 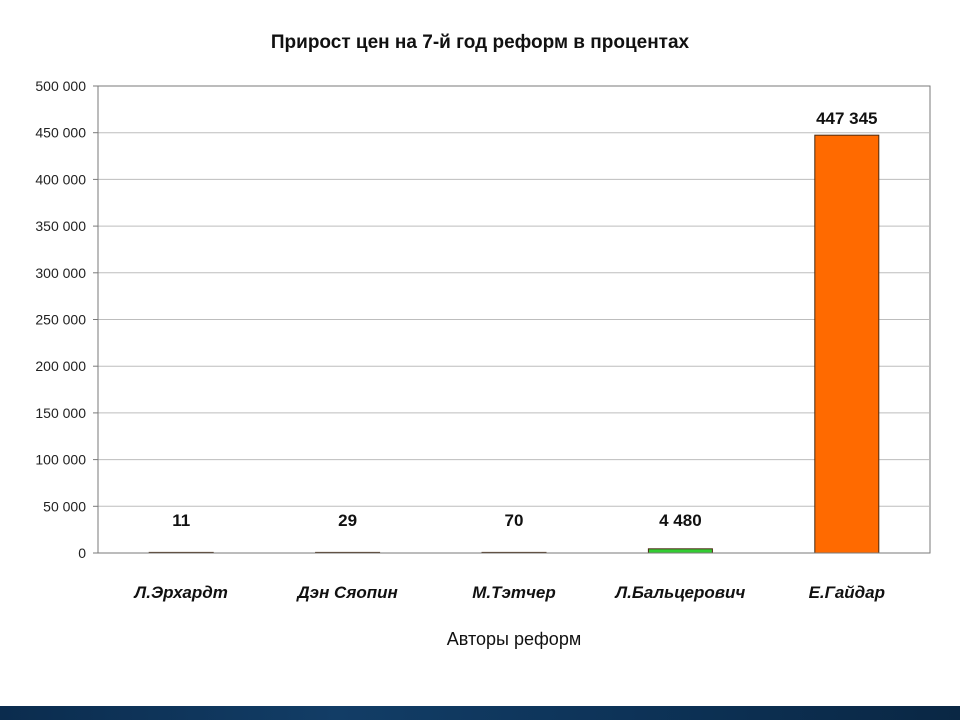 What do you see at coordinates (64, 506) in the screenshot?
I see `y-tick-label: 50 000` at bounding box center [64, 506].